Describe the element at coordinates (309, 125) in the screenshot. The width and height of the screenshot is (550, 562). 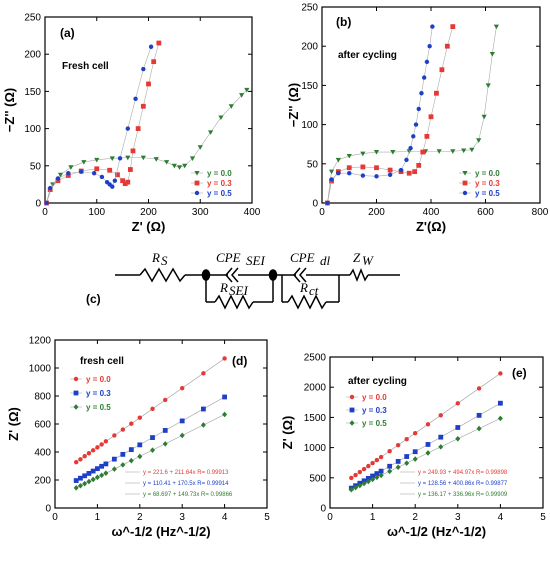
I see `y-tick-label: 100` at that location.